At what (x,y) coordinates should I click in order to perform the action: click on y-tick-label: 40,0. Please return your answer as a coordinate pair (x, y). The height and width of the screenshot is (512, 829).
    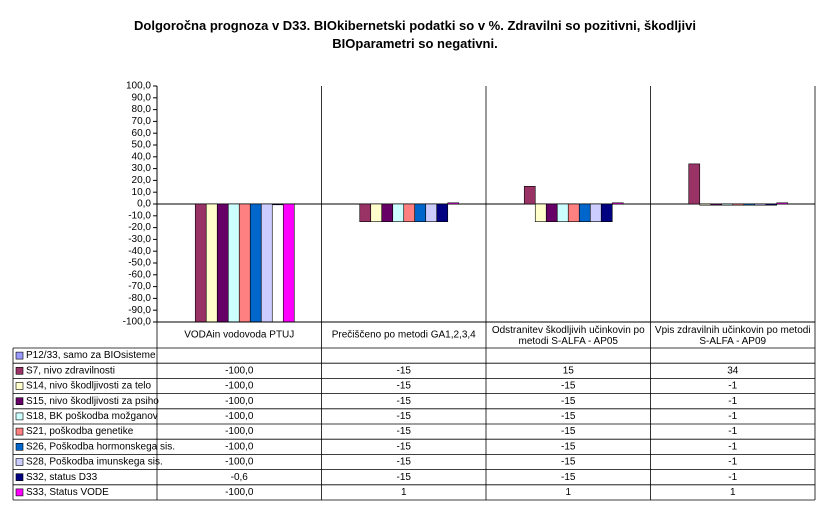
    Looking at the image, I should click on (142, 156).